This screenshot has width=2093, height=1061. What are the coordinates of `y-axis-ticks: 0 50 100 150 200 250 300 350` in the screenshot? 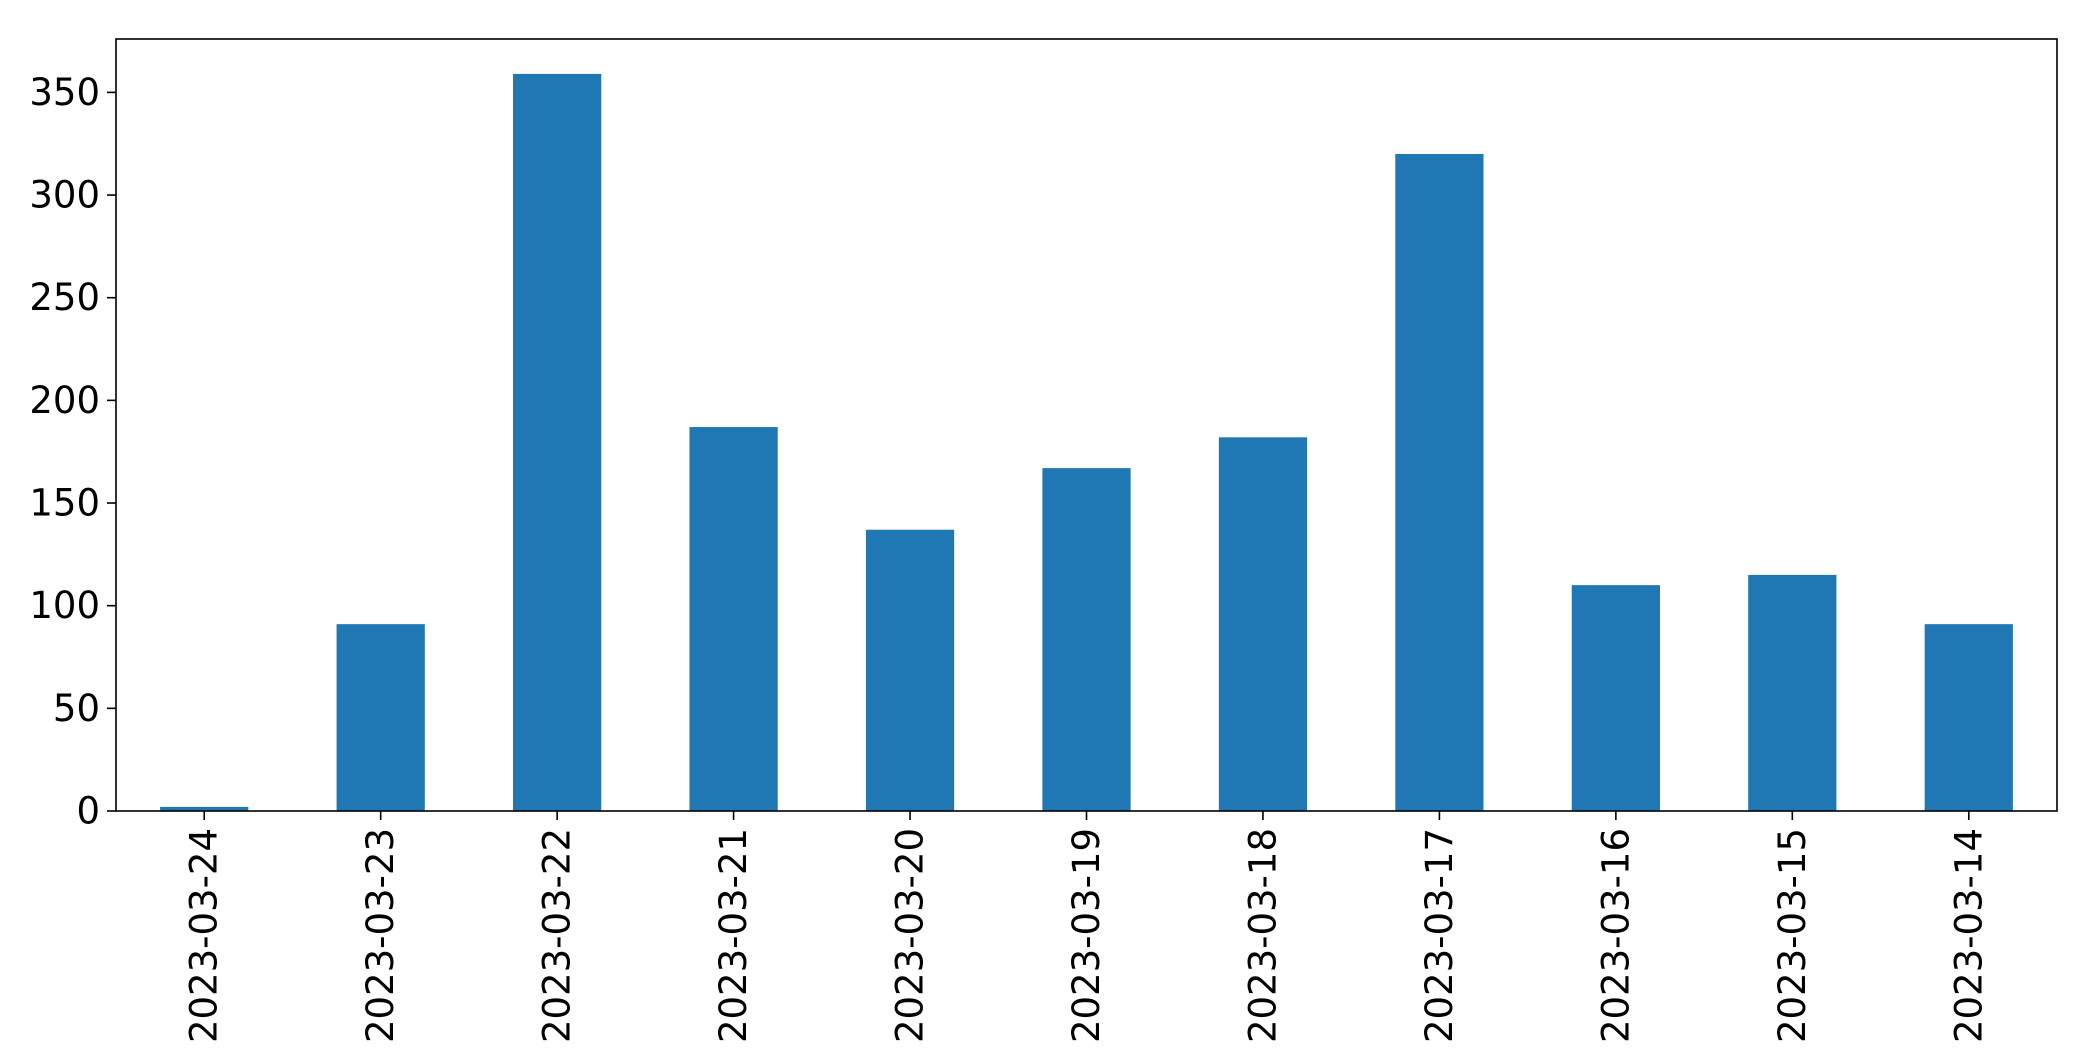 It's located at (72, 452).